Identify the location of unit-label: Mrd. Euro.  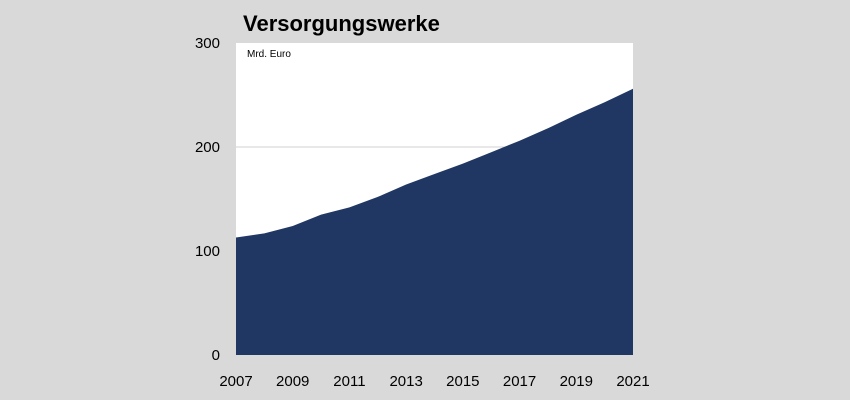
(269, 54).